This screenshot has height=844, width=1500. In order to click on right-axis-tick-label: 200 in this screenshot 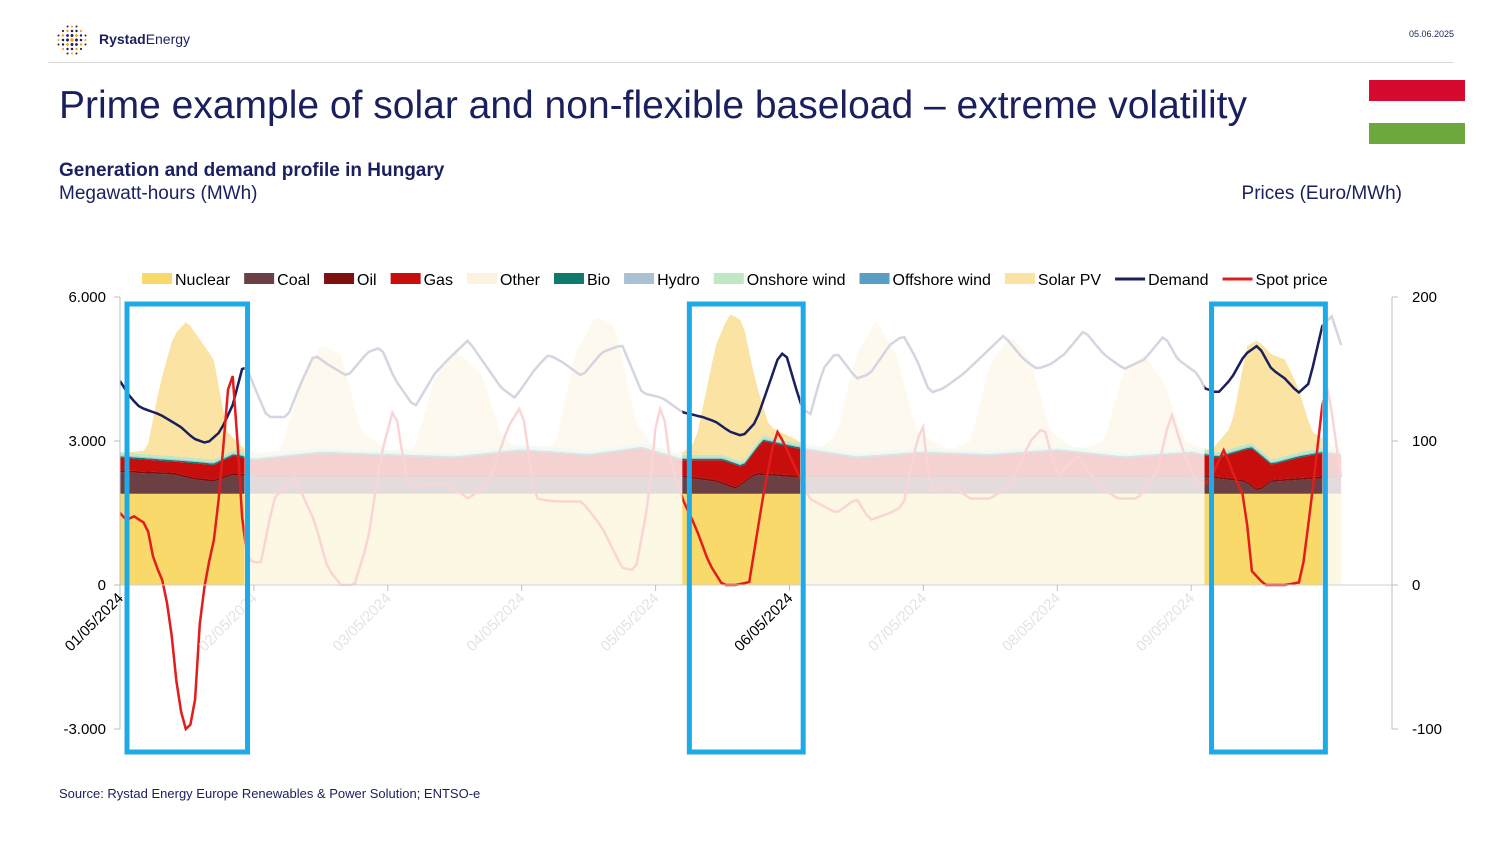, I will do `click(1424, 297)`.